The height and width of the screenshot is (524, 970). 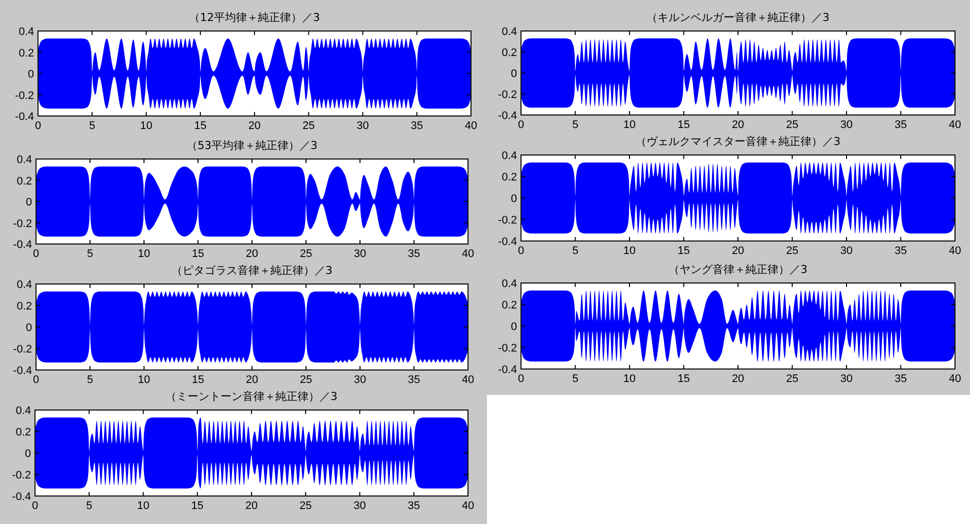 What do you see at coordinates (738, 269) in the screenshot?
I see `chart-title: （ヤング音律＋純正律）／3` at bounding box center [738, 269].